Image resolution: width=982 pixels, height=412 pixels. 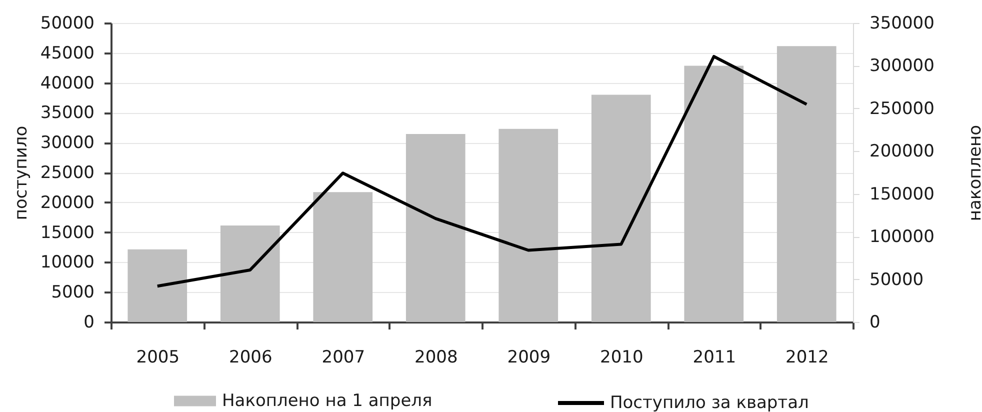 What do you see at coordinates (327, 401) in the screenshot?
I see `legend-label: Накоплено на 1 апреля` at bounding box center [327, 401].